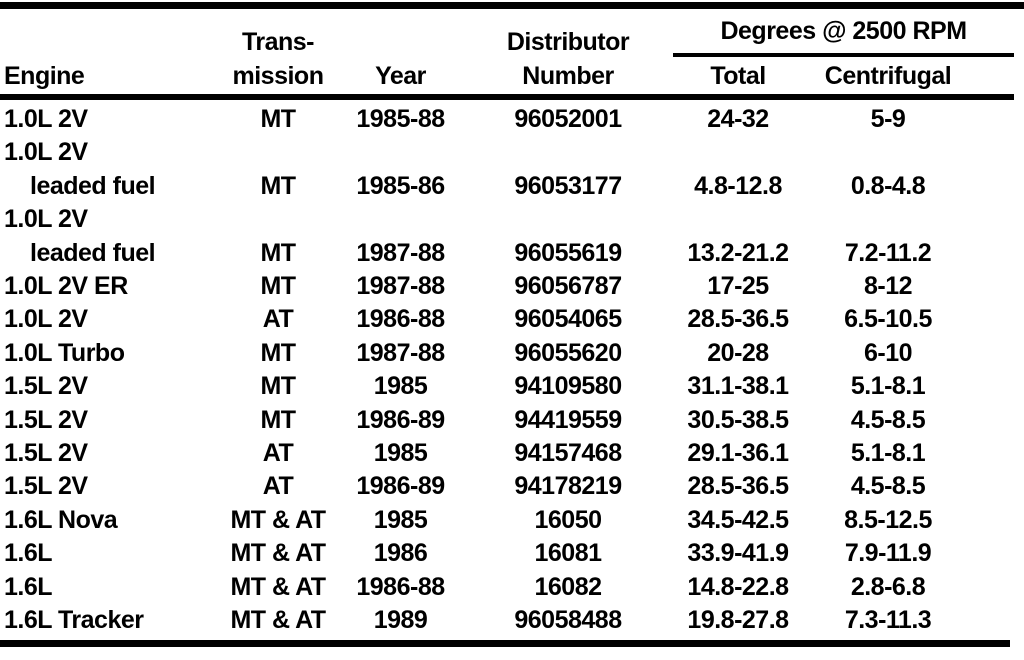 This screenshot has width=1024, height=660. What do you see at coordinates (738, 286) in the screenshot?
I see `total-cell: 17-25` at bounding box center [738, 286].